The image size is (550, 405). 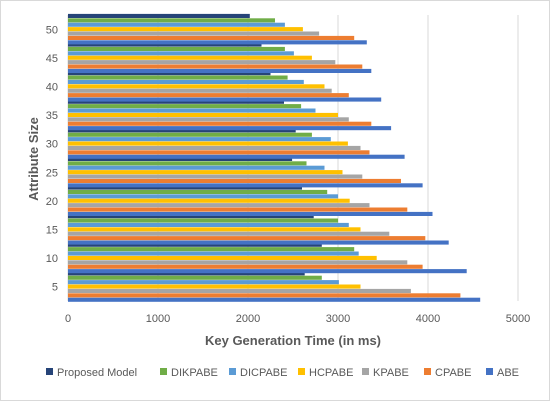 I want to click on x-tick-label: 5000, so click(x=518, y=319).